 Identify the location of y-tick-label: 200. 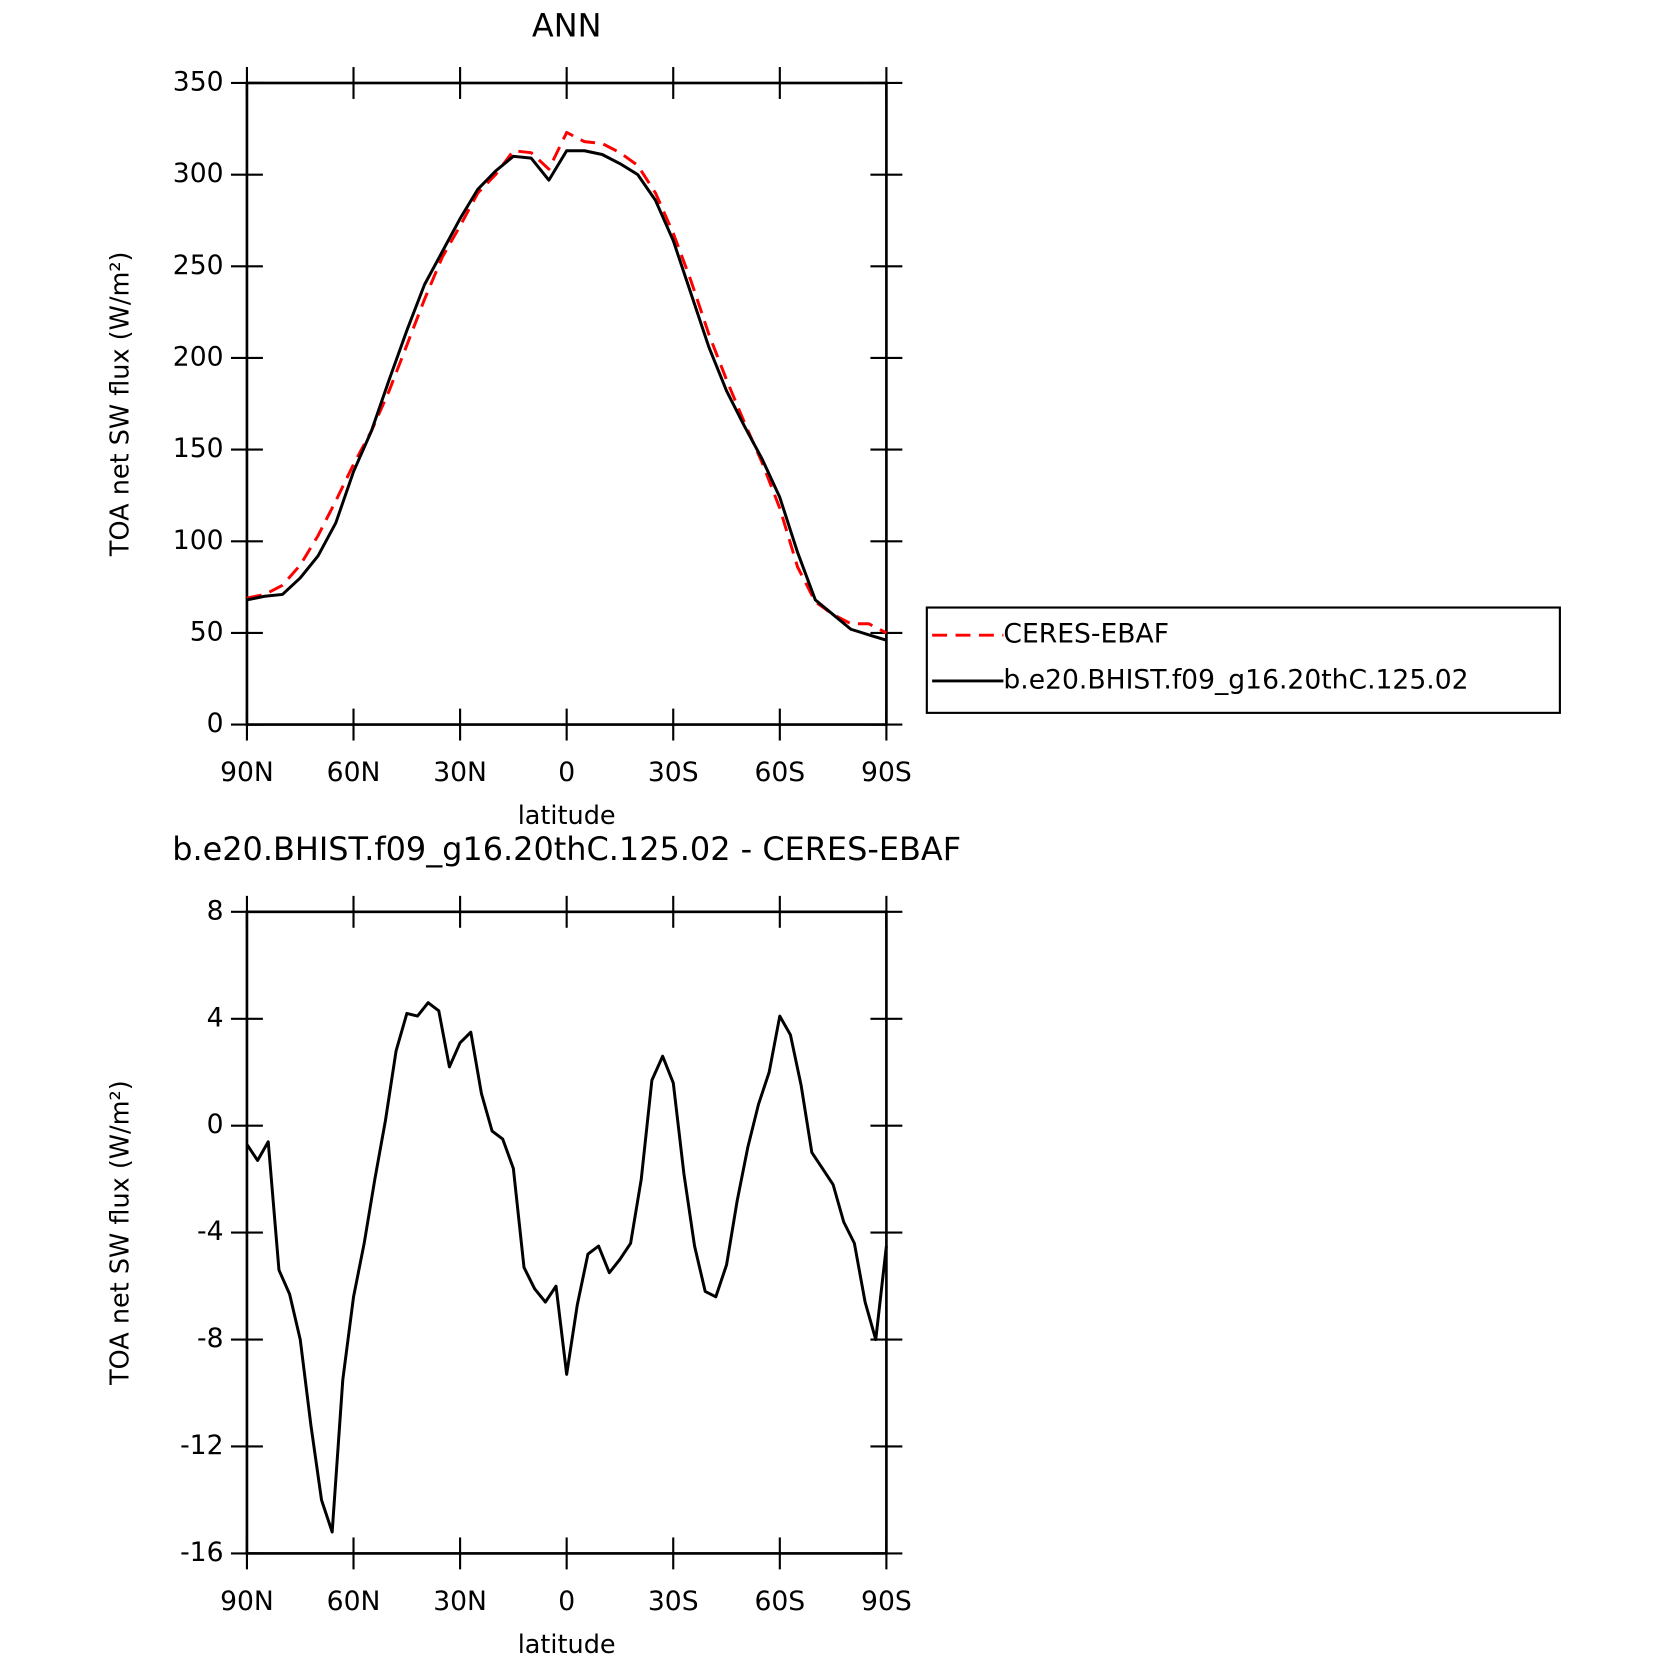
(198, 356).